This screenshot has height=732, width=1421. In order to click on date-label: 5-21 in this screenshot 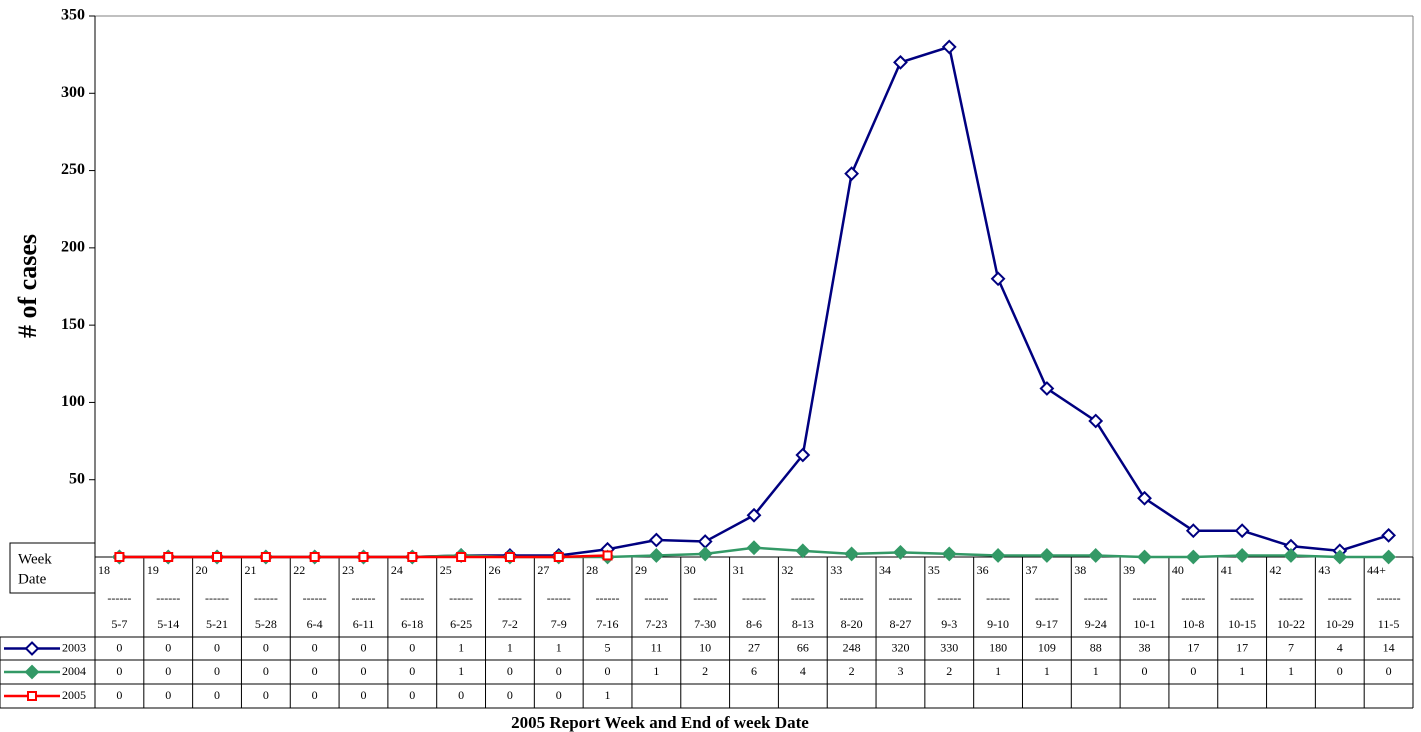, I will do `click(217, 624)`.